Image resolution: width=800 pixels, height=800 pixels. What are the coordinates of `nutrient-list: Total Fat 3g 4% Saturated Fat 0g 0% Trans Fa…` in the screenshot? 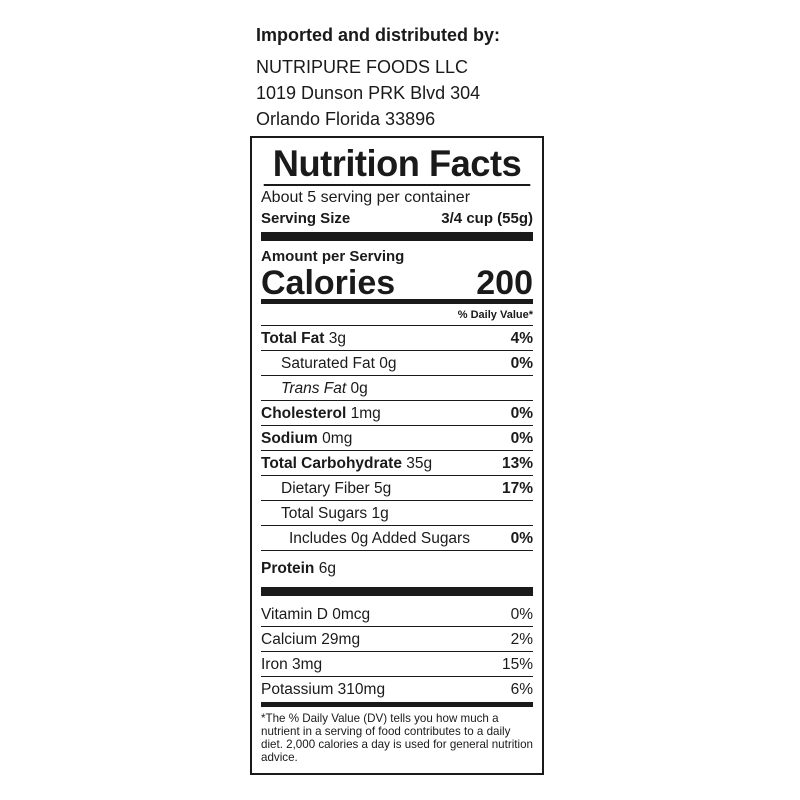 It's located at (397, 438).